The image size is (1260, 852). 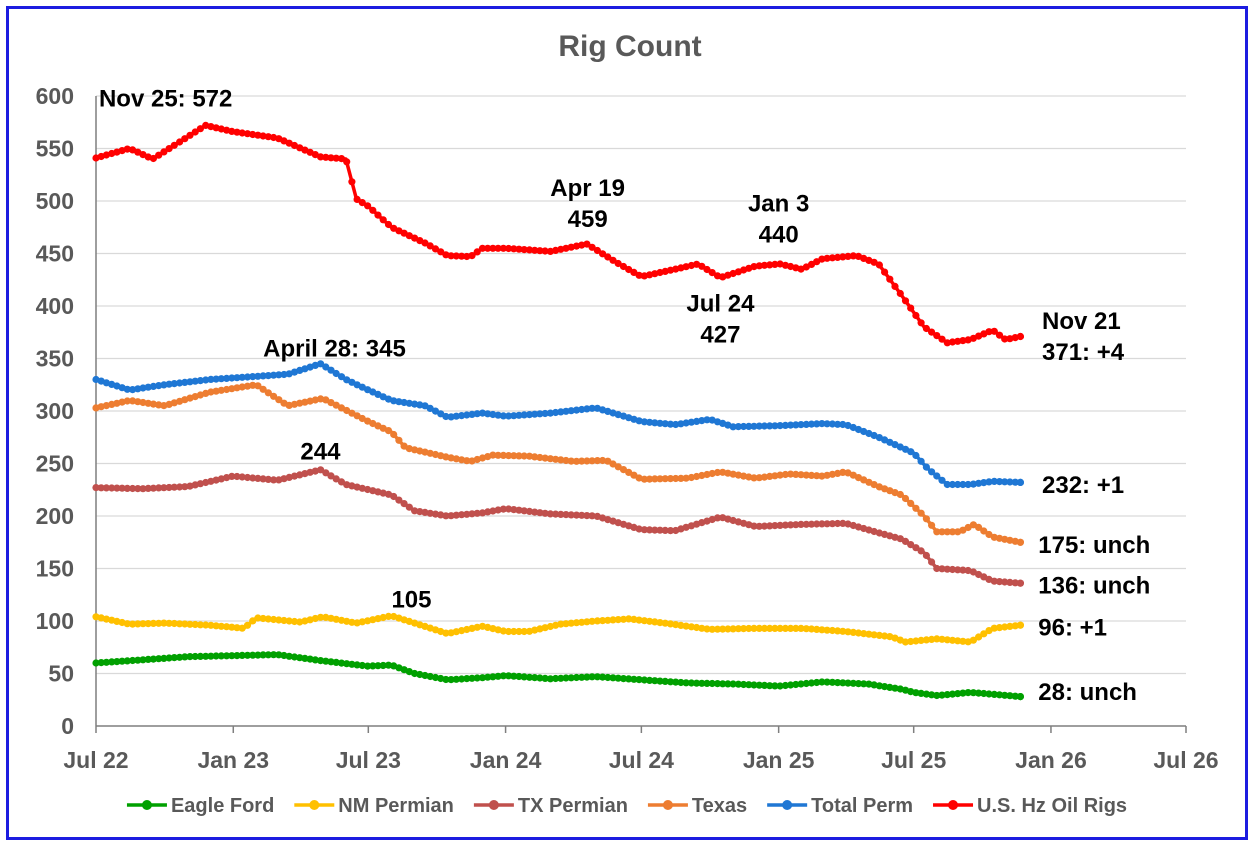 What do you see at coordinates (778, 204) in the screenshot?
I see `annotation-line: Jan 3` at bounding box center [778, 204].